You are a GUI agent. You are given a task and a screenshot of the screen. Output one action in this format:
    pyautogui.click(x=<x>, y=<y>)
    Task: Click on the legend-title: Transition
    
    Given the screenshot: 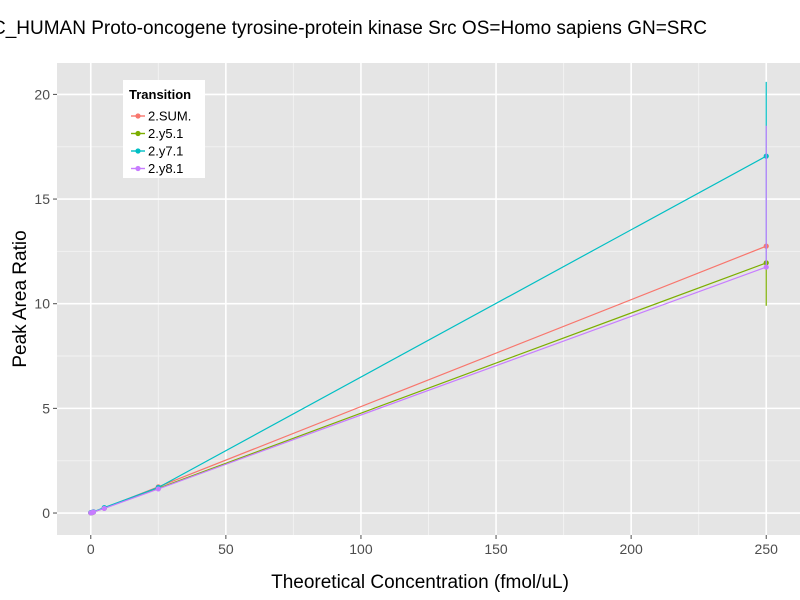 What is the action you would take?
    pyautogui.click(x=160, y=94)
    